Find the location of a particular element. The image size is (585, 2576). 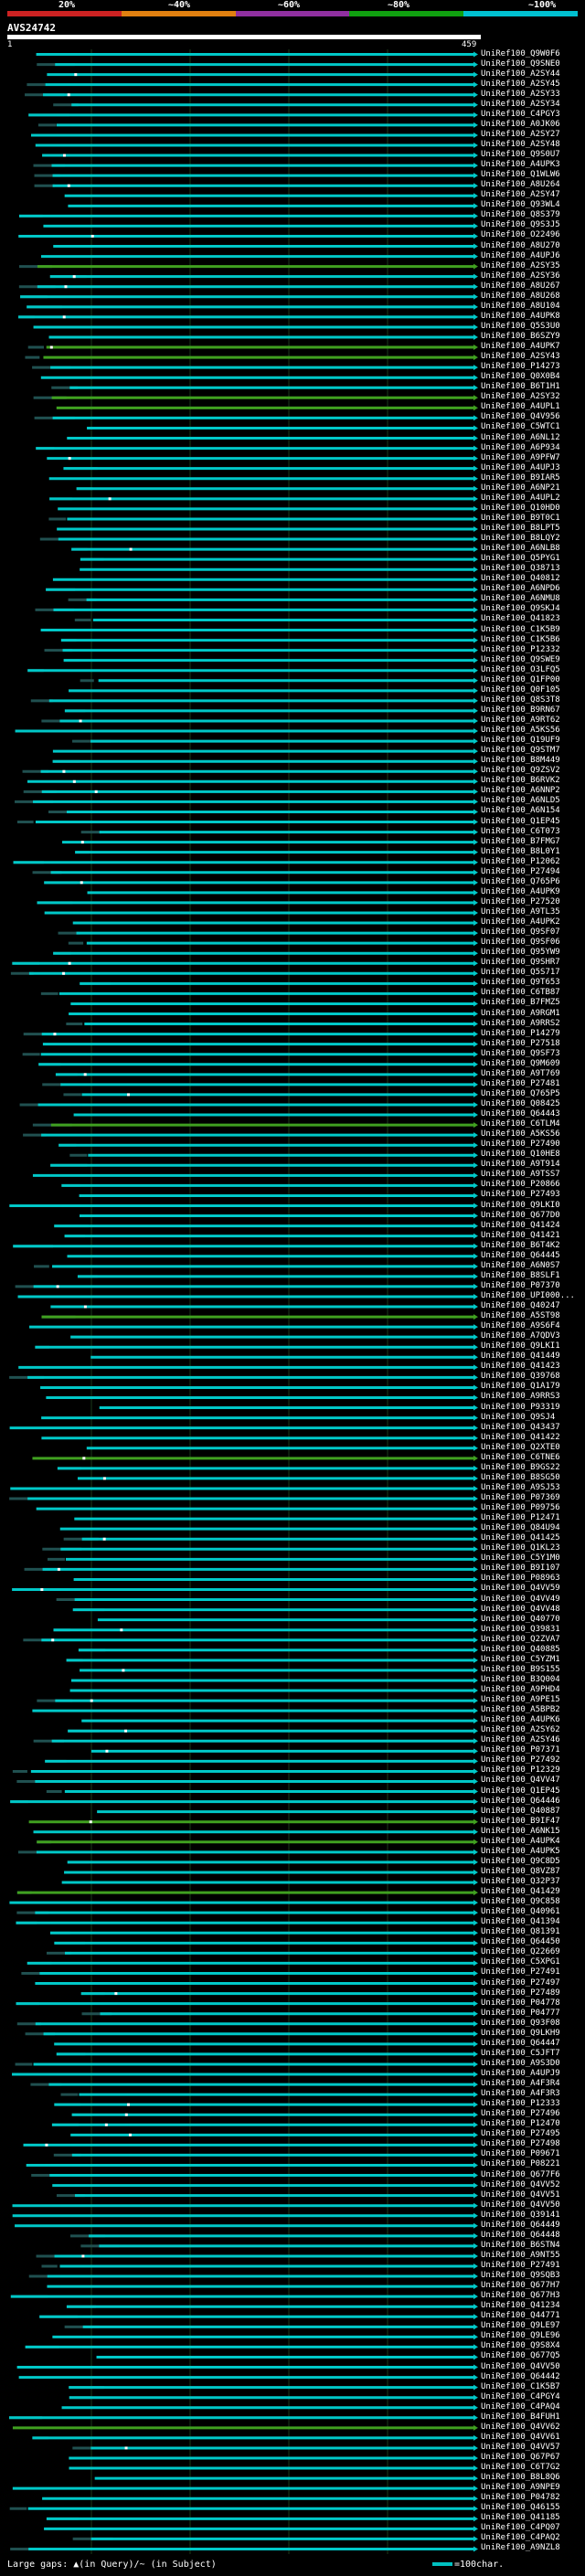

hit-label: UniRef100_A8U267 is located at coordinates (520, 286).